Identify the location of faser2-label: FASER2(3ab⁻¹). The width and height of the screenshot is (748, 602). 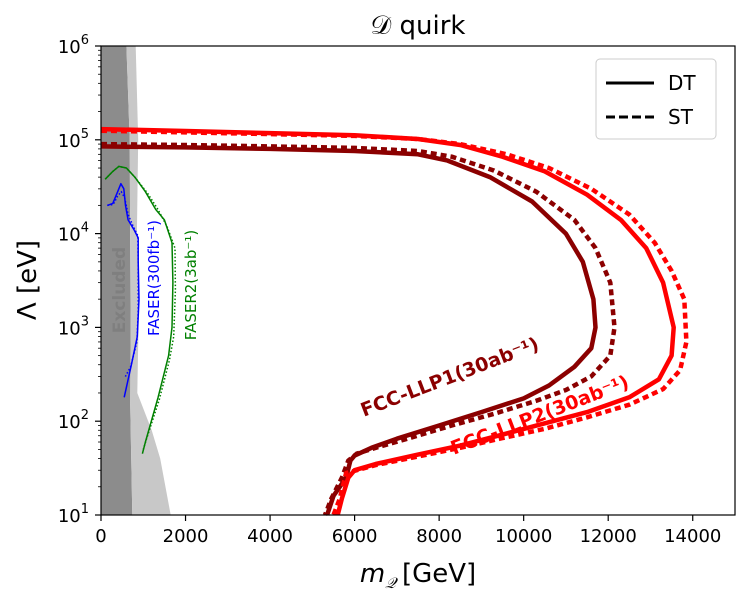
(191, 285).